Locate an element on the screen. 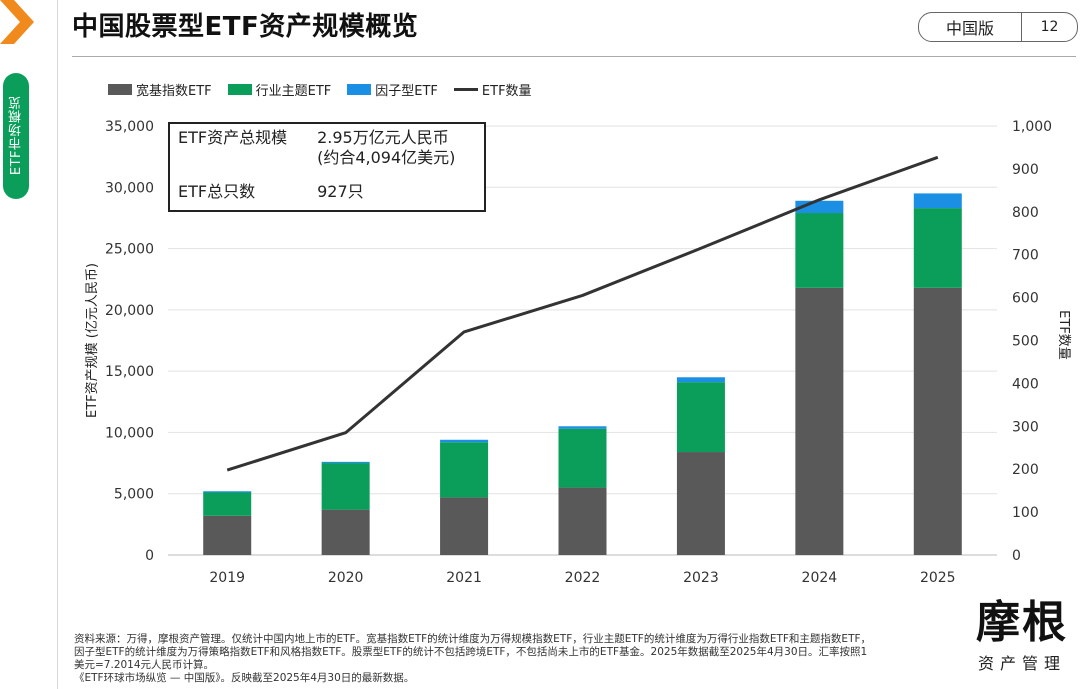  summary-value-count: 927只 is located at coordinates (340, 191).